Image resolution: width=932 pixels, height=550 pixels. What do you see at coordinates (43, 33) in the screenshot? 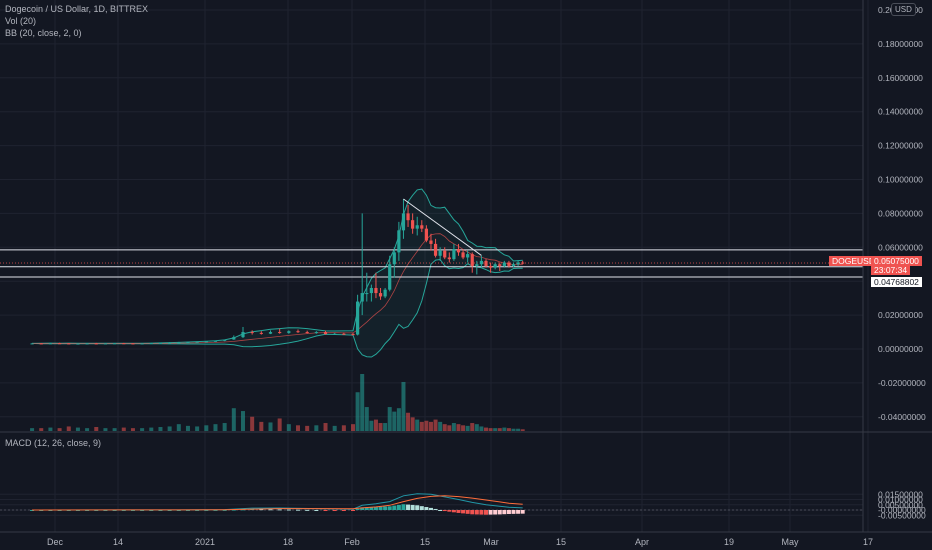
I see `bb-legend: BB (20, close, 2, 0)` at bounding box center [43, 33].